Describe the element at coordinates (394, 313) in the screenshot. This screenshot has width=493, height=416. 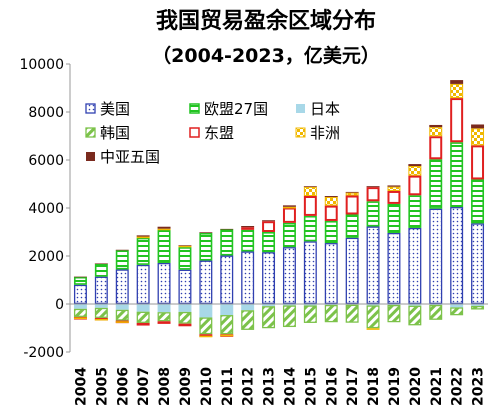
I see `bar-segment-韩国-2019` at that location.